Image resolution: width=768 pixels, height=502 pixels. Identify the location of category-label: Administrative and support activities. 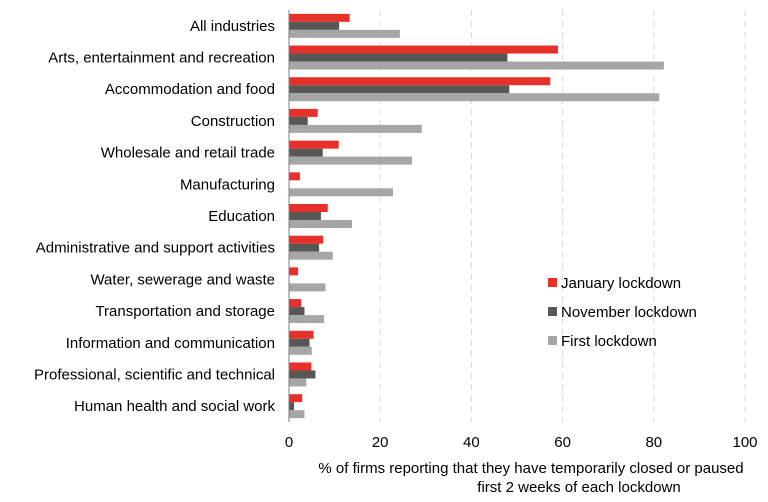
(155, 248).